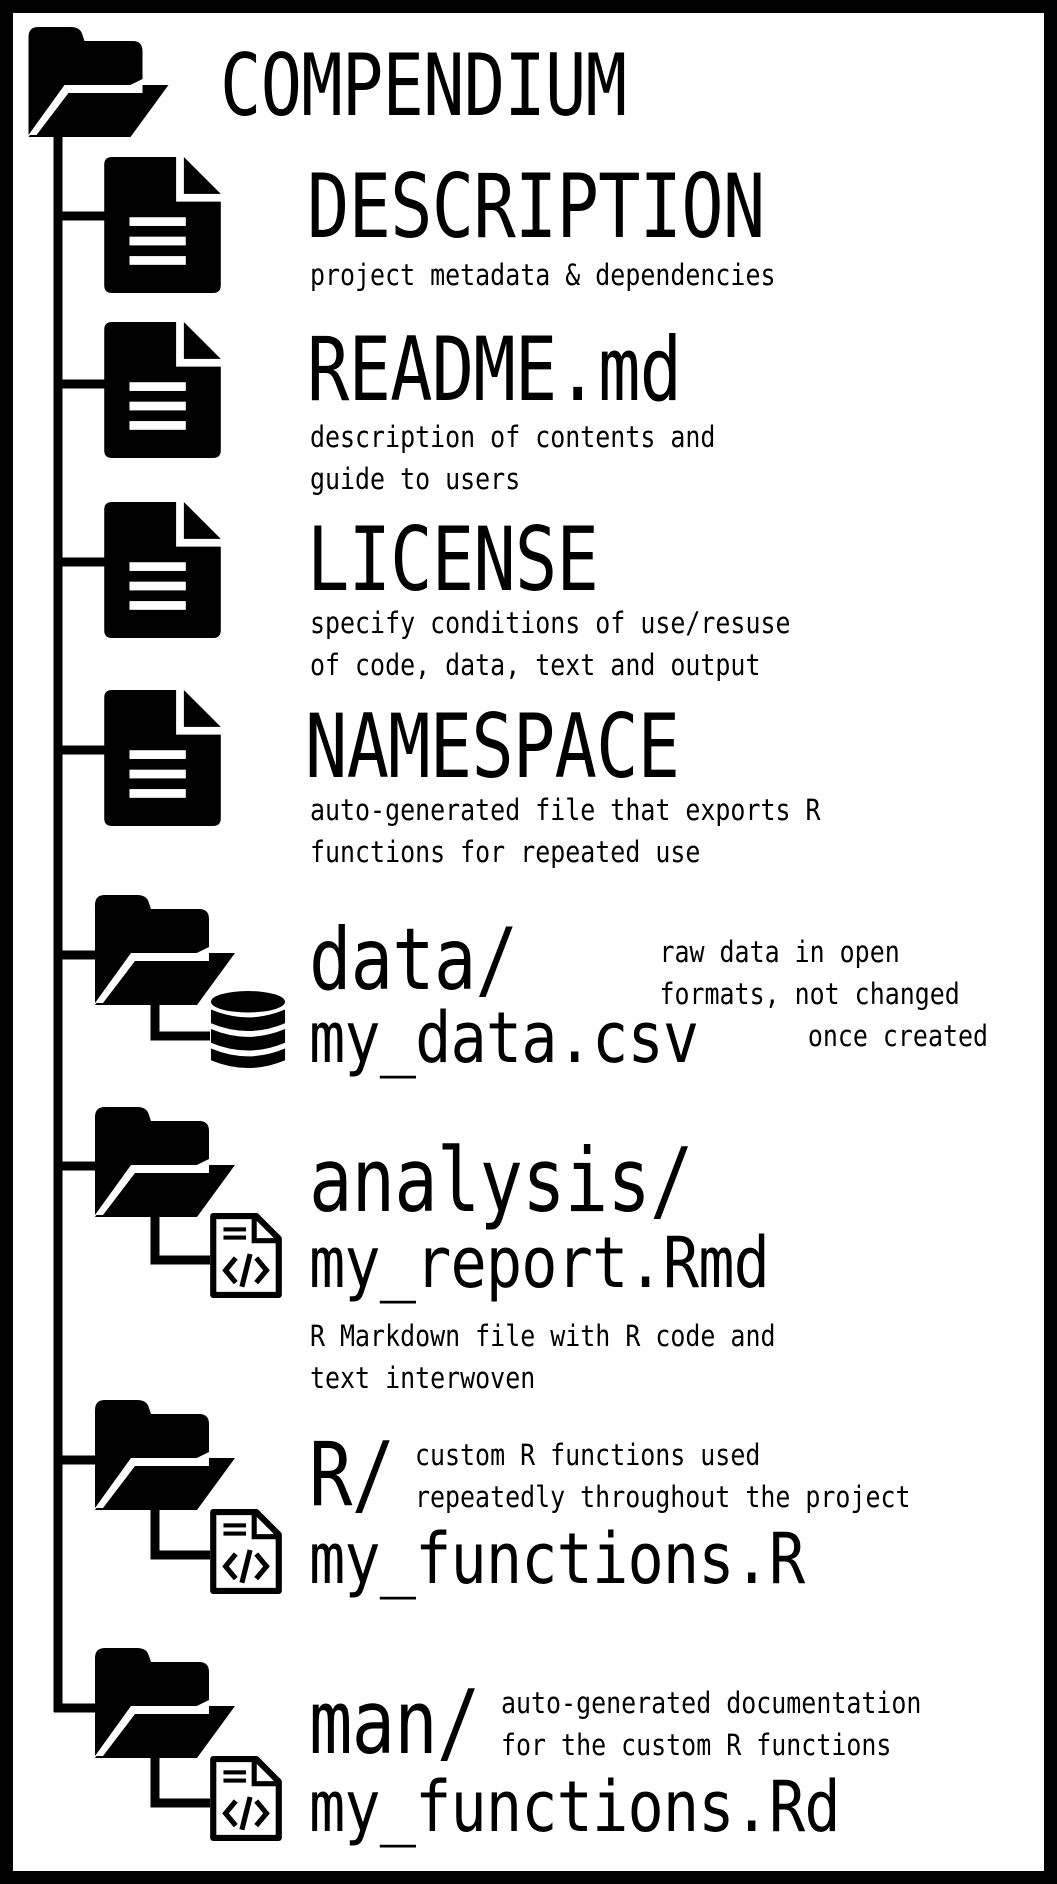  I want to click on desc-line: once created, so click(897, 1036).